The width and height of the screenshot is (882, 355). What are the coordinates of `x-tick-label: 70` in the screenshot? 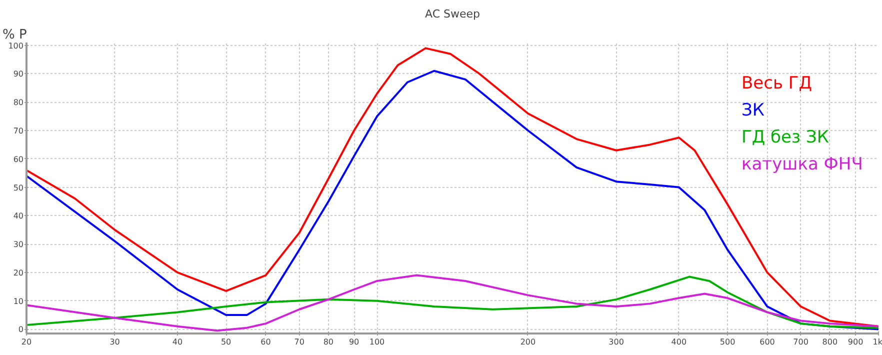 It's located at (299, 342).